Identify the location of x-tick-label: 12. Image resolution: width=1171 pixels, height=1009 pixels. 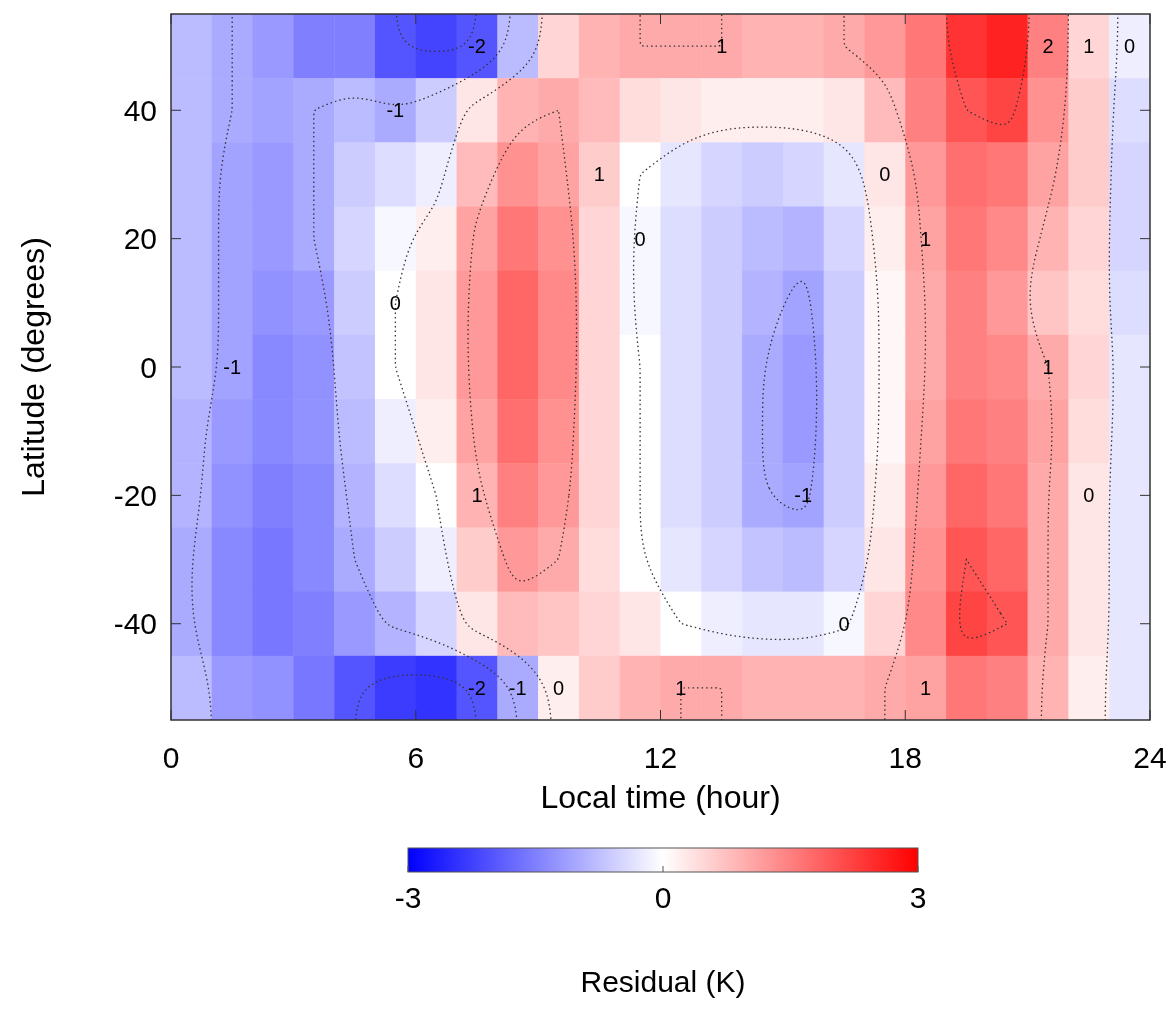
(660, 757).